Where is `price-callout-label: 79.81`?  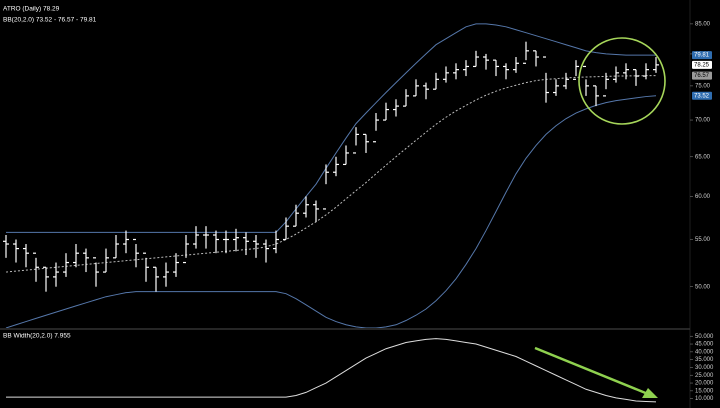 price-callout-label: 79.81 is located at coordinates (702, 56).